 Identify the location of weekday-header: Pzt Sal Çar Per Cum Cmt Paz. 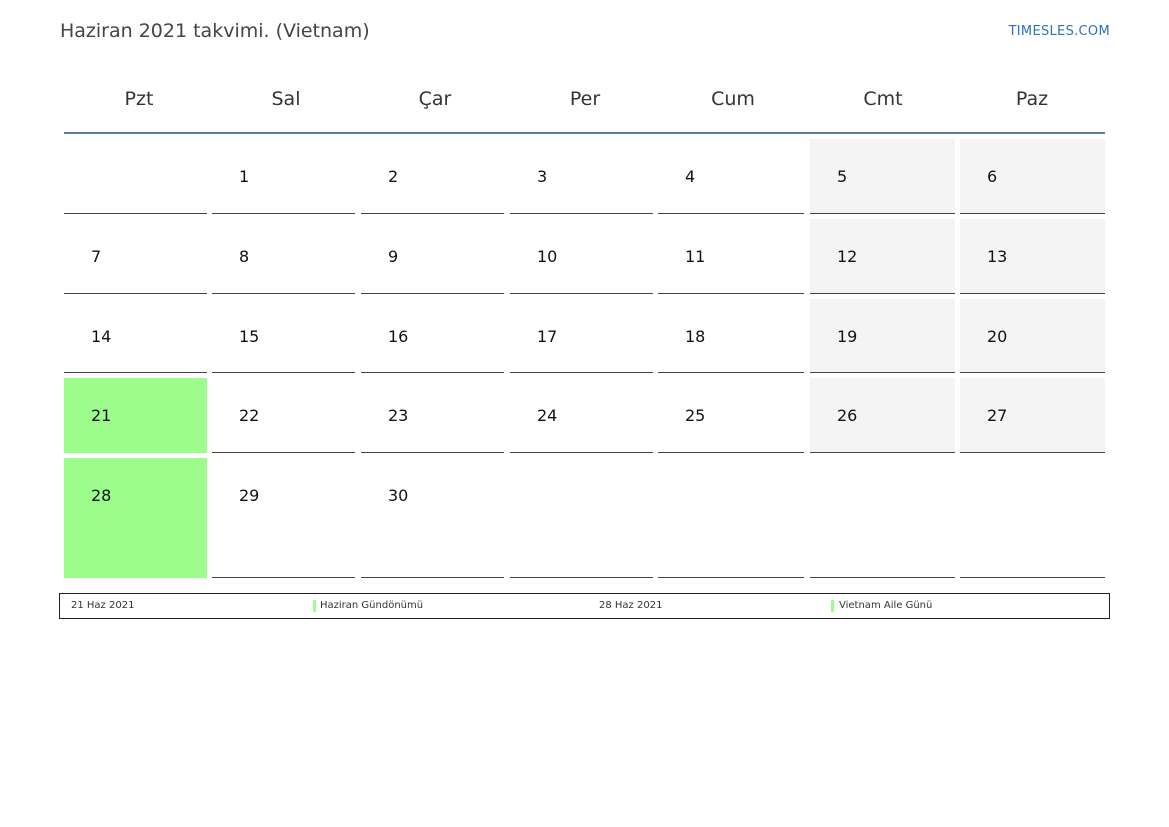
(584, 106).